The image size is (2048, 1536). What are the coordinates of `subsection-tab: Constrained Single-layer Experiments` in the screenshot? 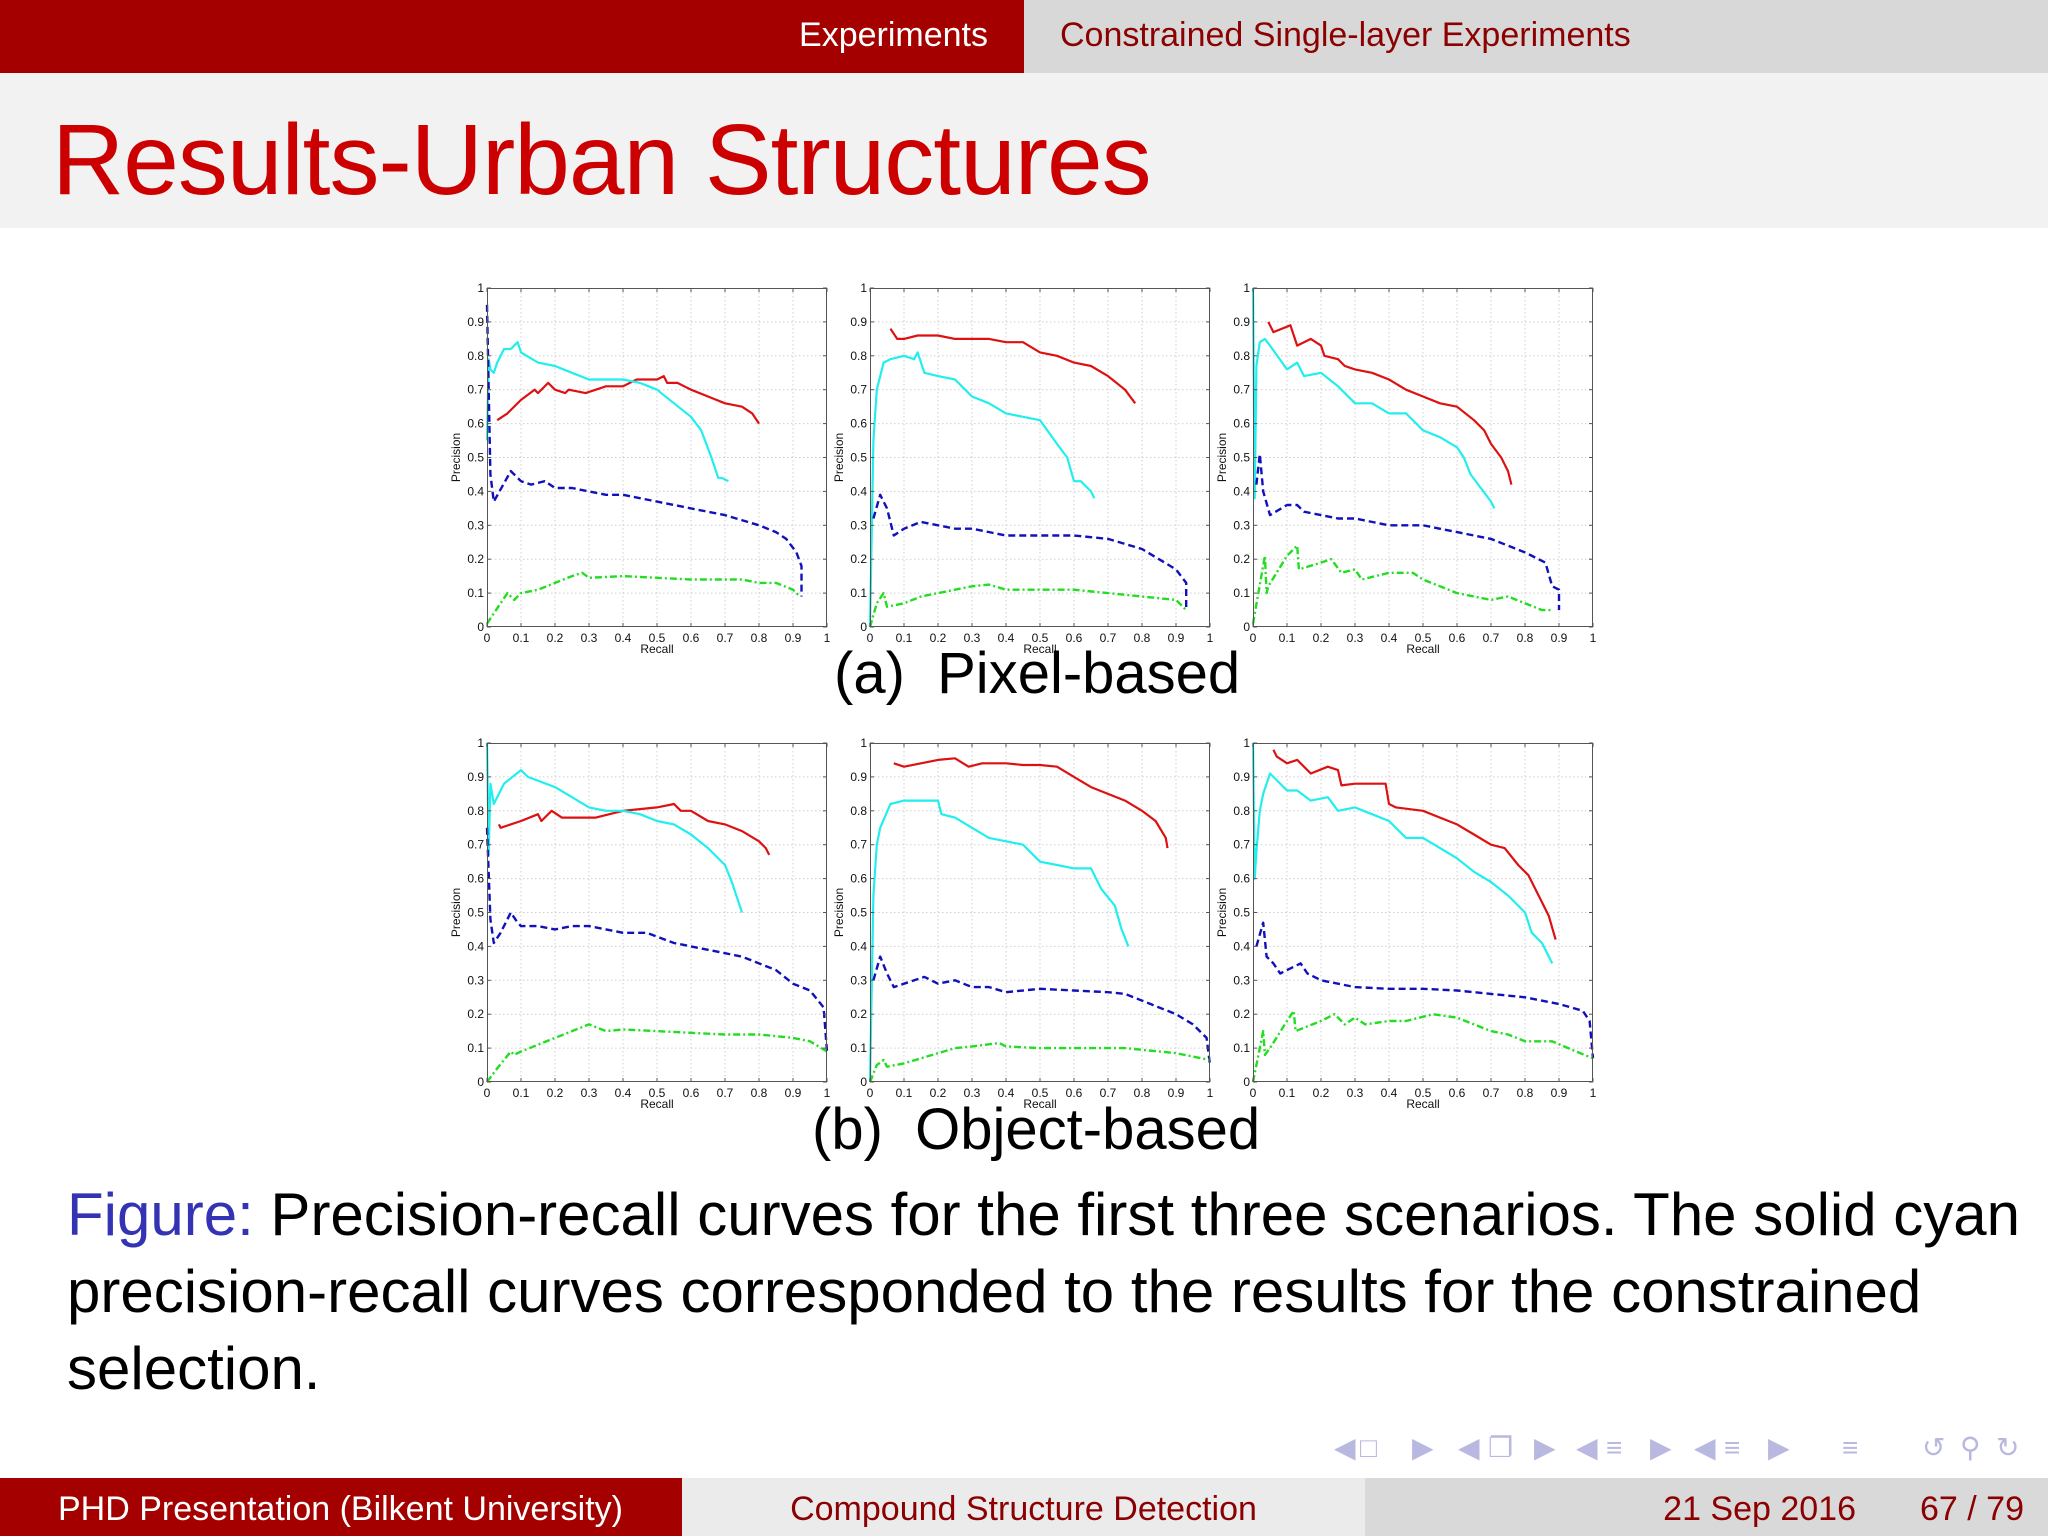 It's located at (1536, 36).